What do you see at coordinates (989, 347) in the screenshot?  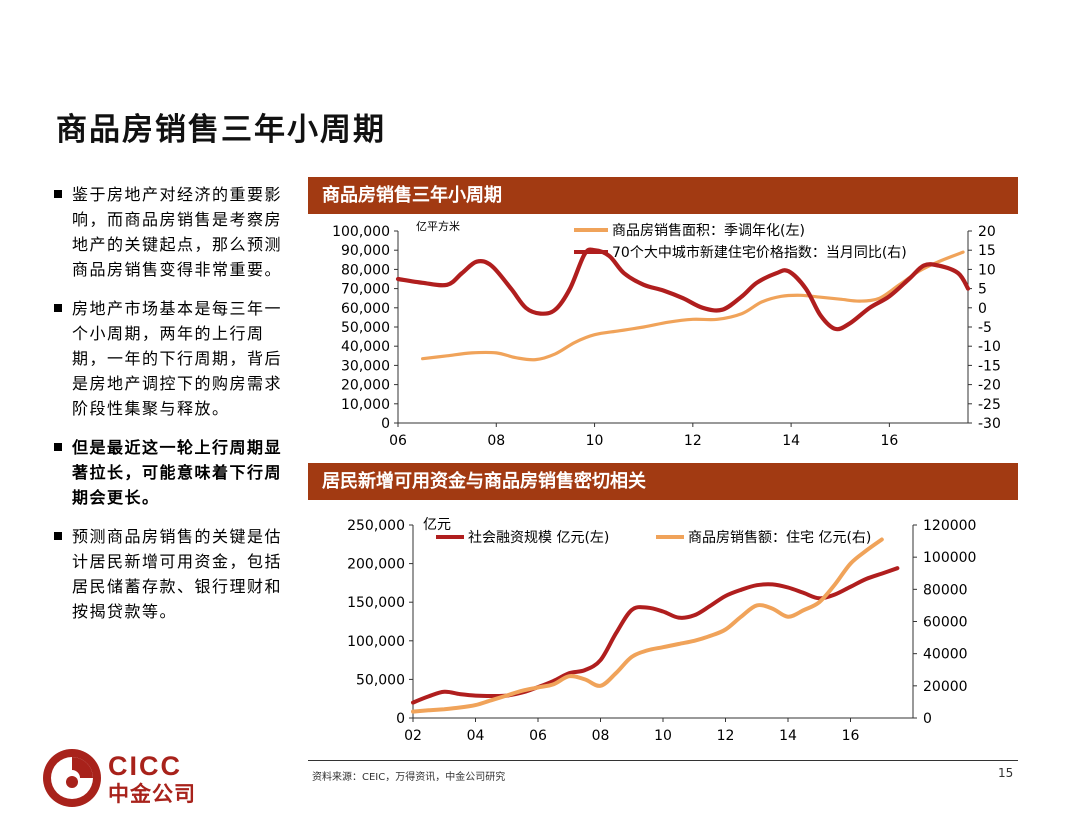 I see `y-right-tick-label: -10` at bounding box center [989, 347].